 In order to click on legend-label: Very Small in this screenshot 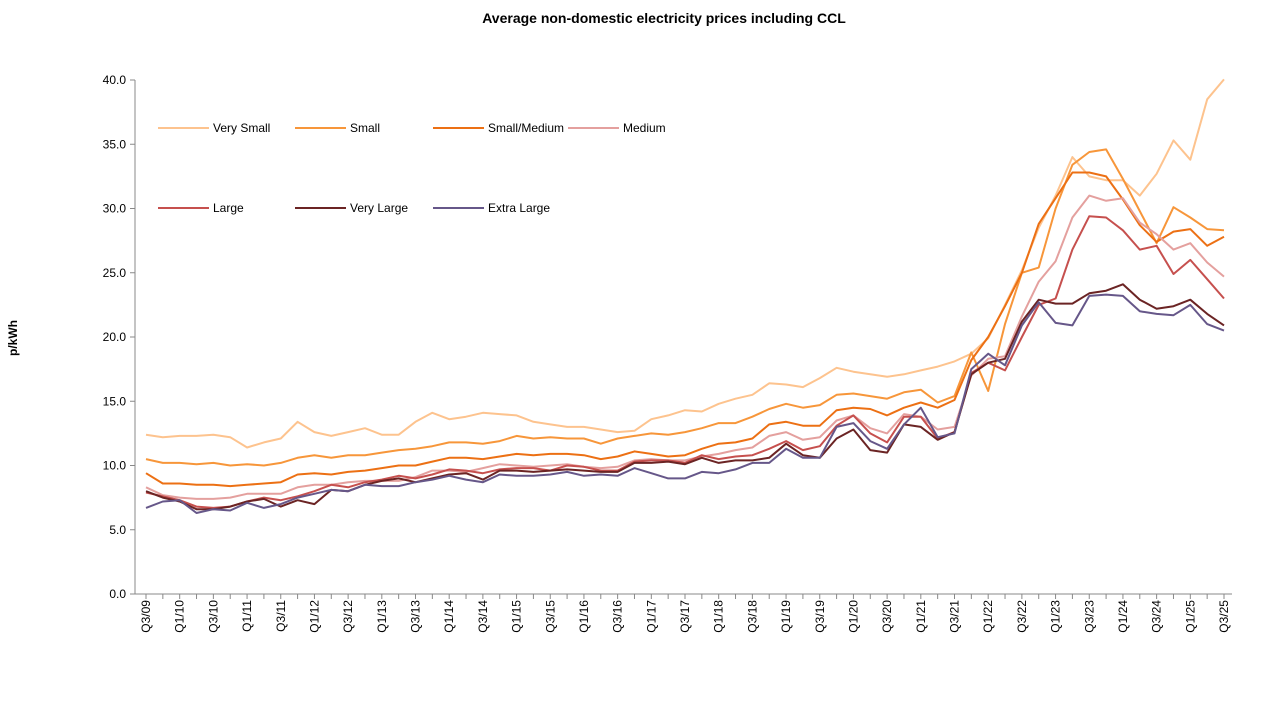, I will do `click(241, 128)`.